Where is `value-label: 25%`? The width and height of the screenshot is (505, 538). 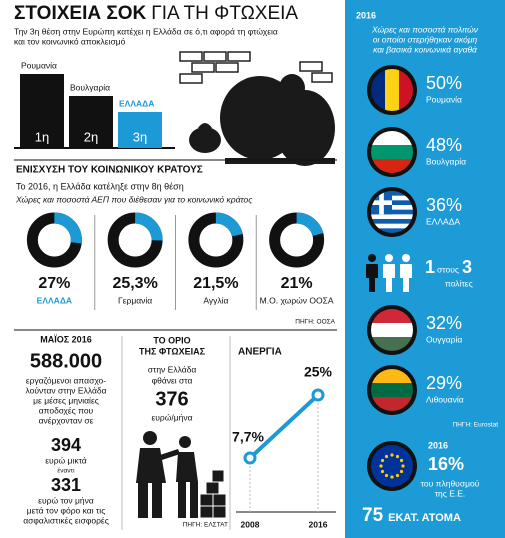 value-label: 25% is located at coordinates (318, 372).